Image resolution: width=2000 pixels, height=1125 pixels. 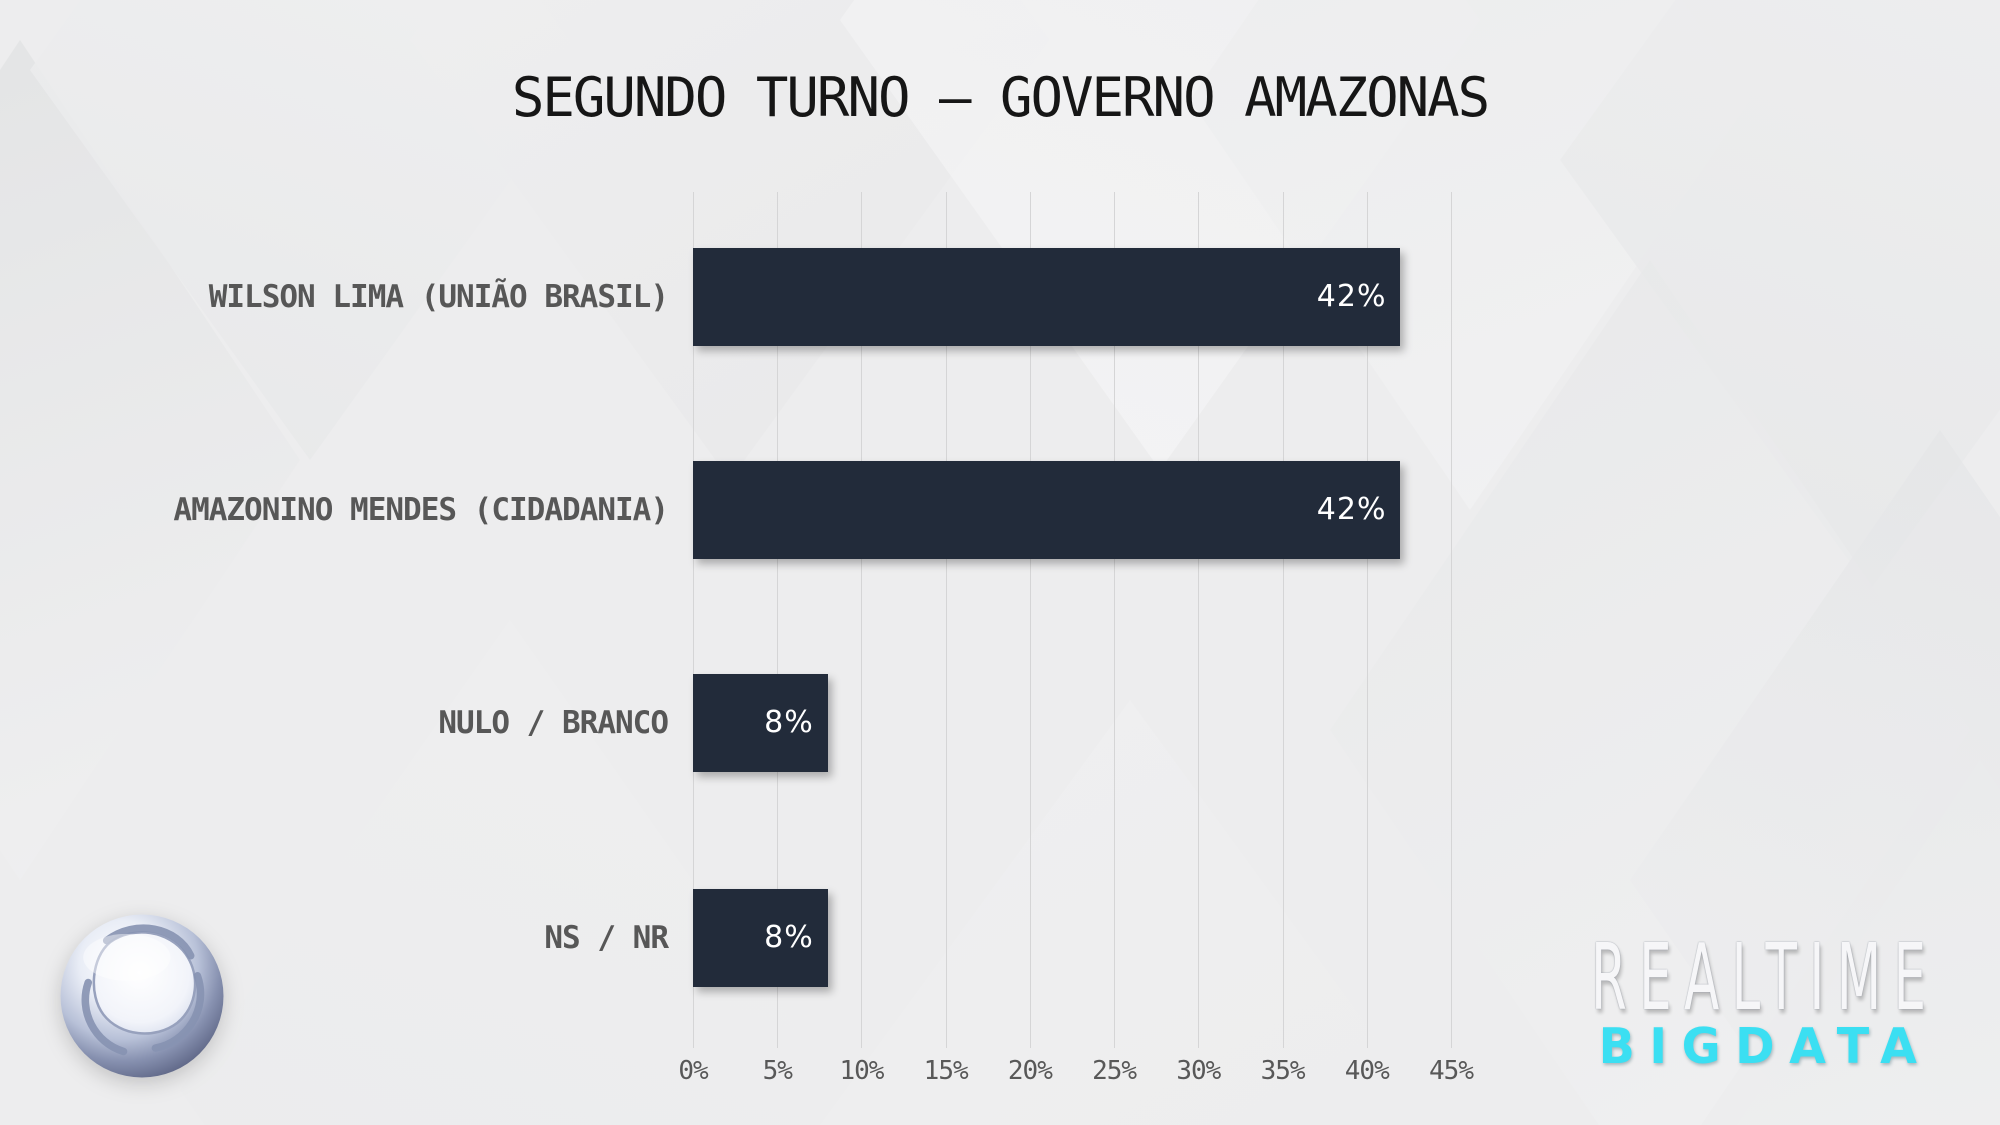 I want to click on x-tick-label: 15%, so click(x=946, y=1071).